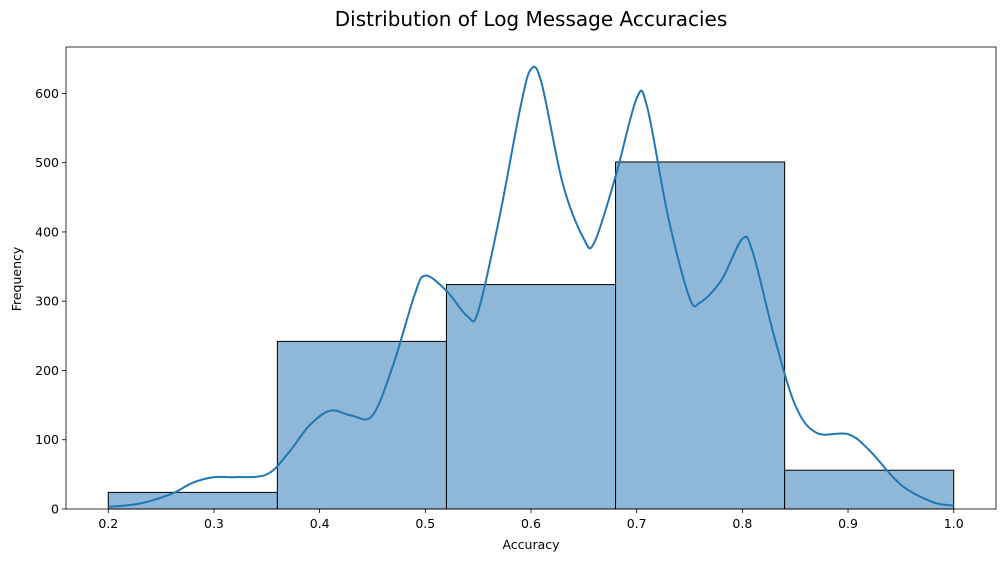 The height and width of the screenshot is (562, 1005). I want to click on x-axis: 0.2 0.3 0.4 0.5 0.6 0.7 0.8 0.9 1.0, so click(531, 520).